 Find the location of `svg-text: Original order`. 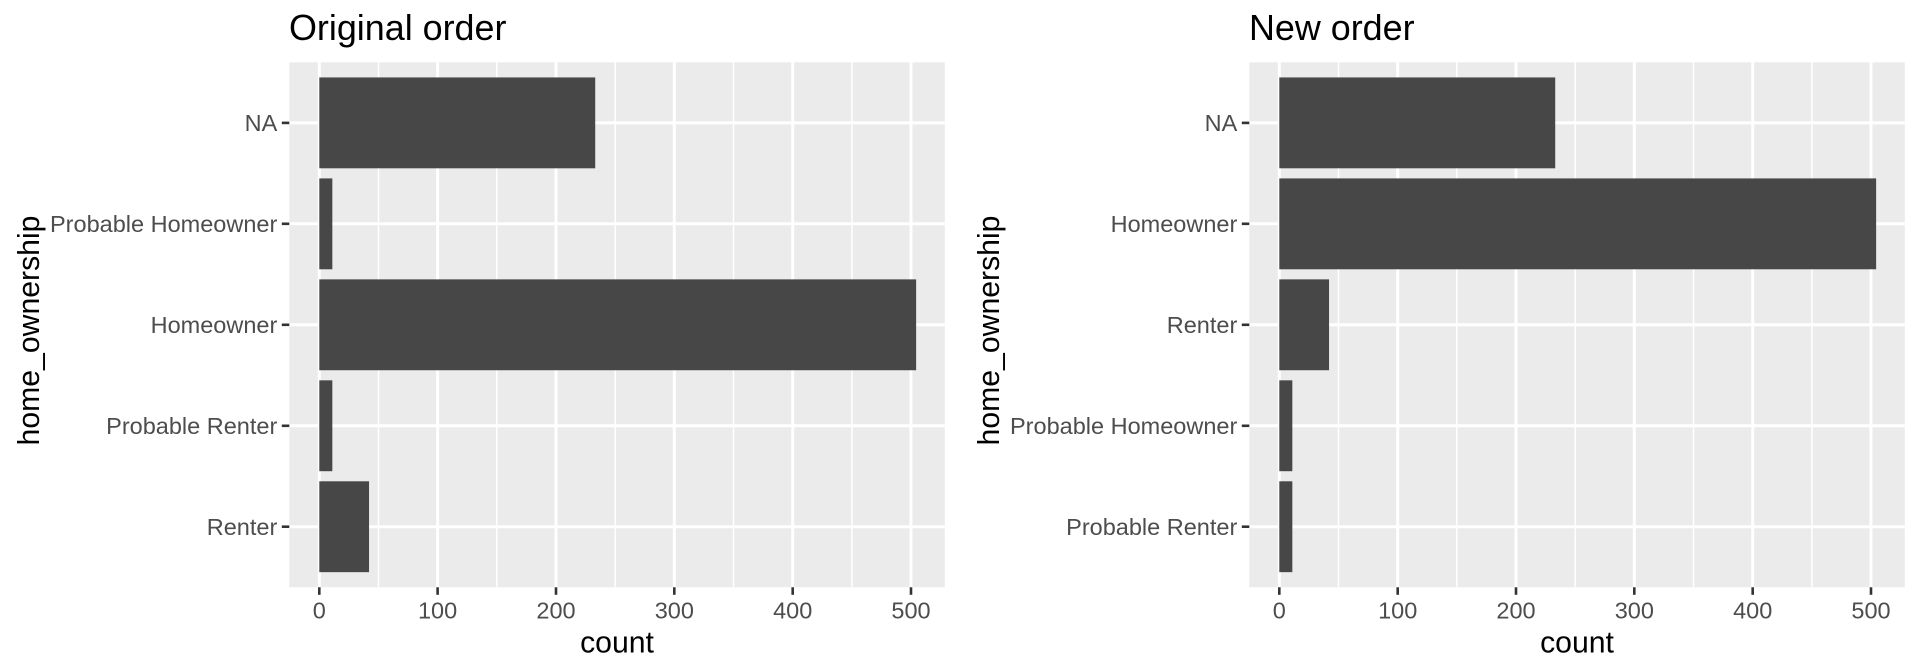

svg-text: Original order is located at coordinates (397, 28).